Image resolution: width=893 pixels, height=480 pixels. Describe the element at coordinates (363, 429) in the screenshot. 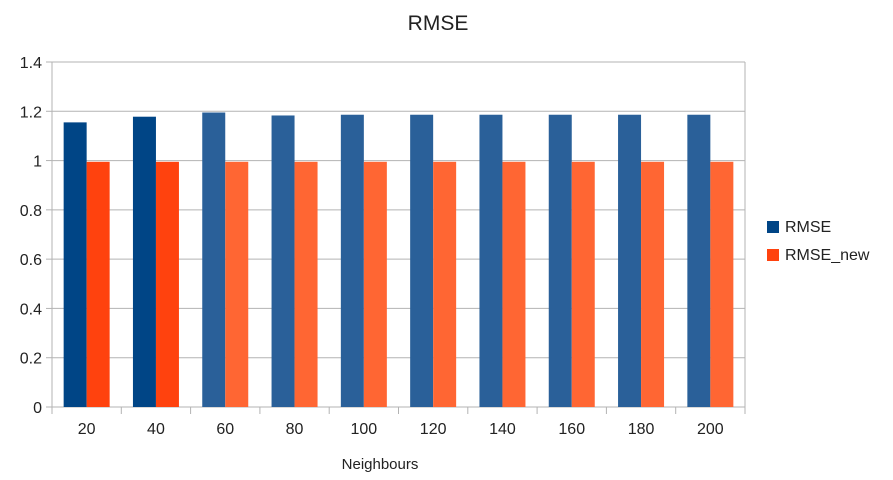

I see `x-tick-label: 100` at that location.